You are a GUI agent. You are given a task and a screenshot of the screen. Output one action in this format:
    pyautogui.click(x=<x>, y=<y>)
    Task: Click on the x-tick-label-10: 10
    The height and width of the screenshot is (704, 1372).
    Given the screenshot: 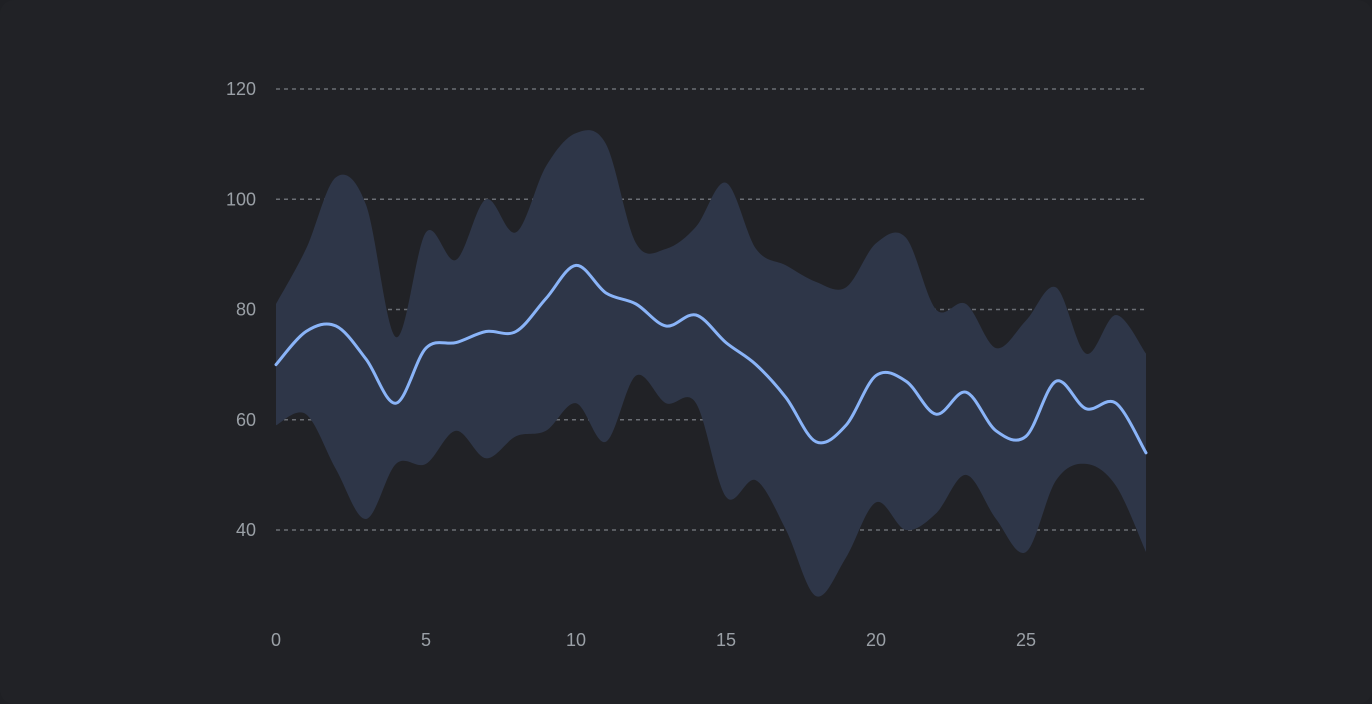 What is the action you would take?
    pyautogui.click(x=576, y=640)
    